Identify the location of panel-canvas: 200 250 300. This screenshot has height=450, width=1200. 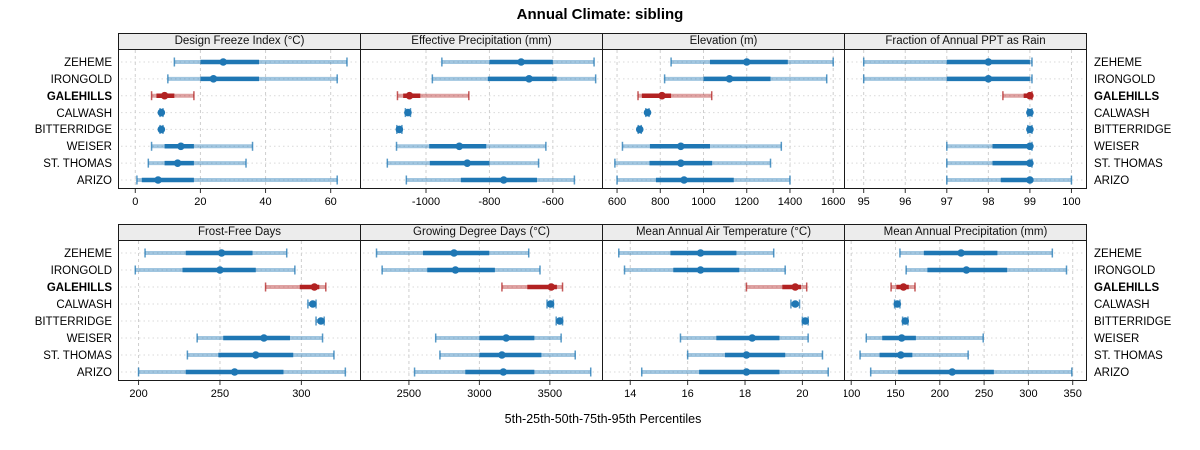
(239, 320).